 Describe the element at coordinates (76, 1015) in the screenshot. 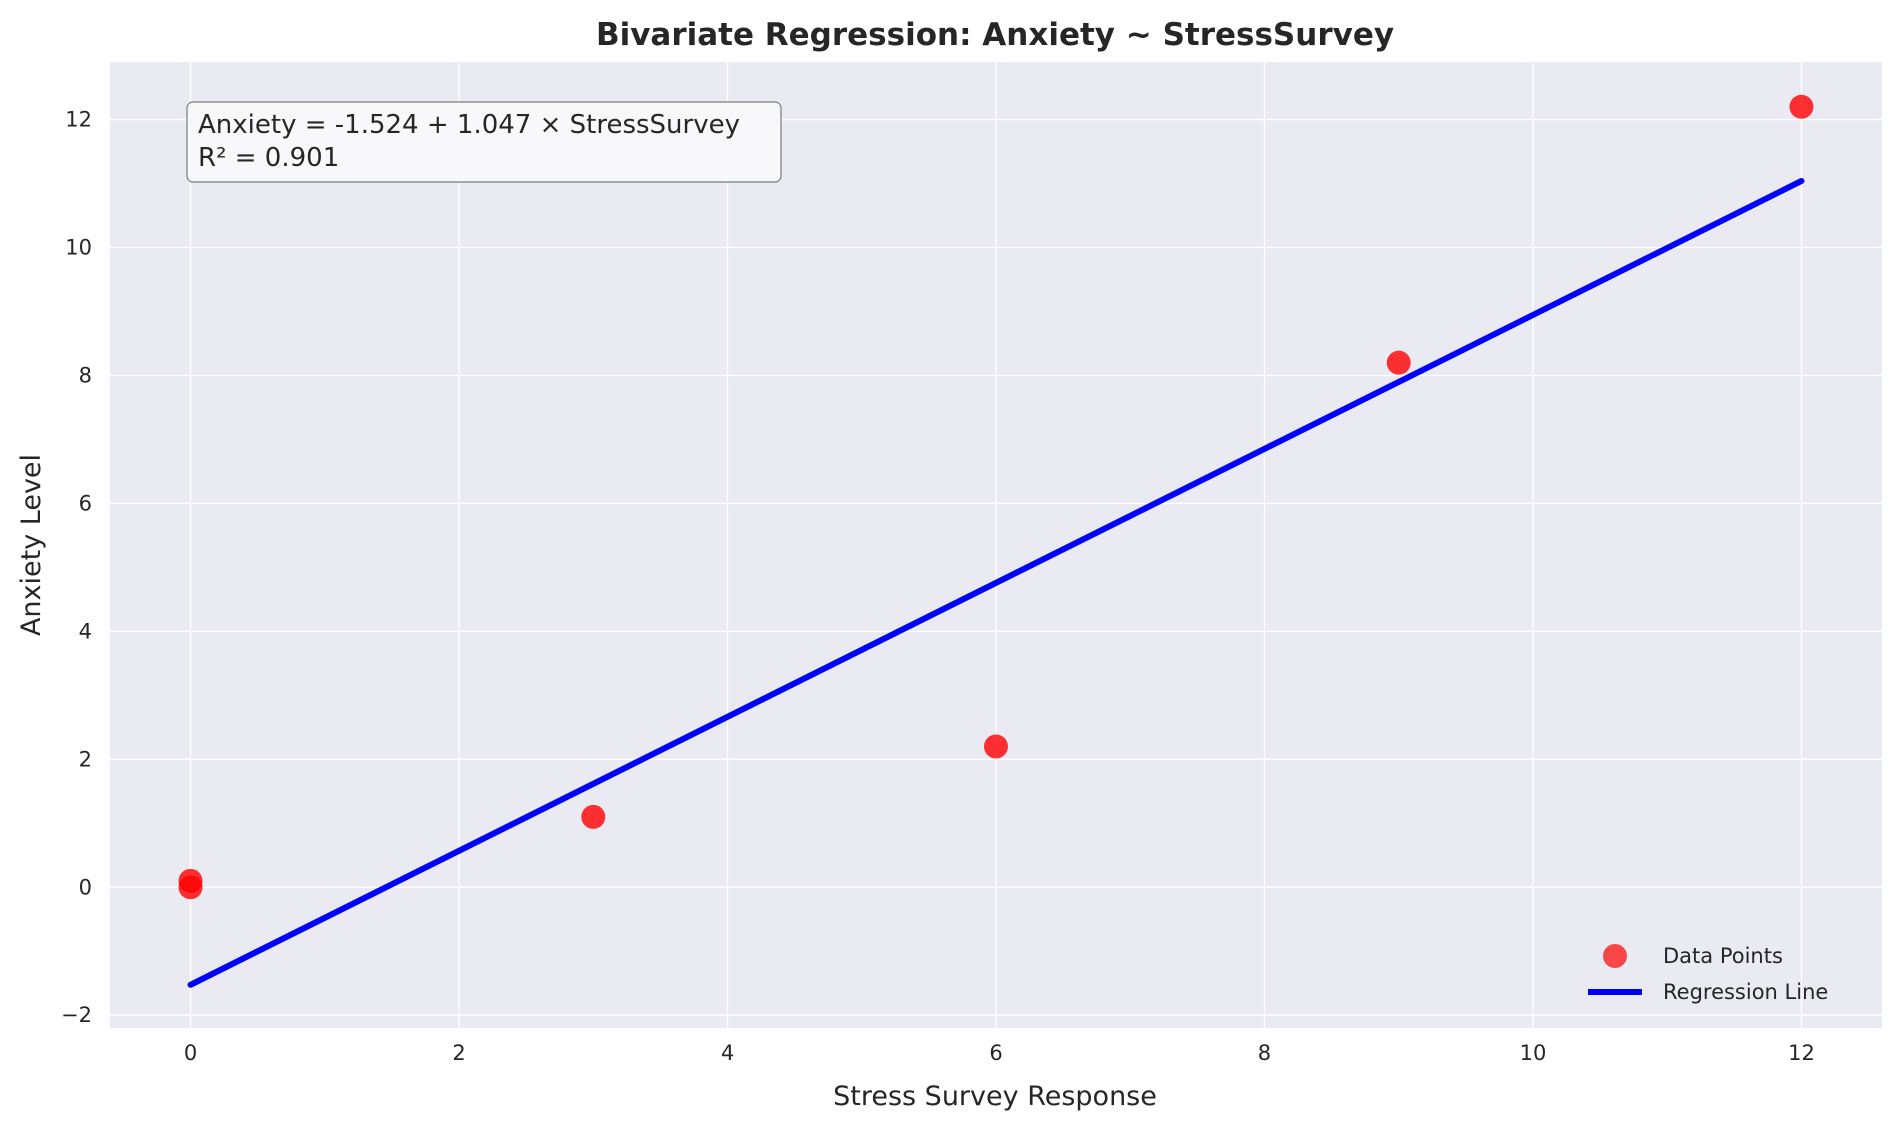

I see `y-tick-label: −2` at that location.